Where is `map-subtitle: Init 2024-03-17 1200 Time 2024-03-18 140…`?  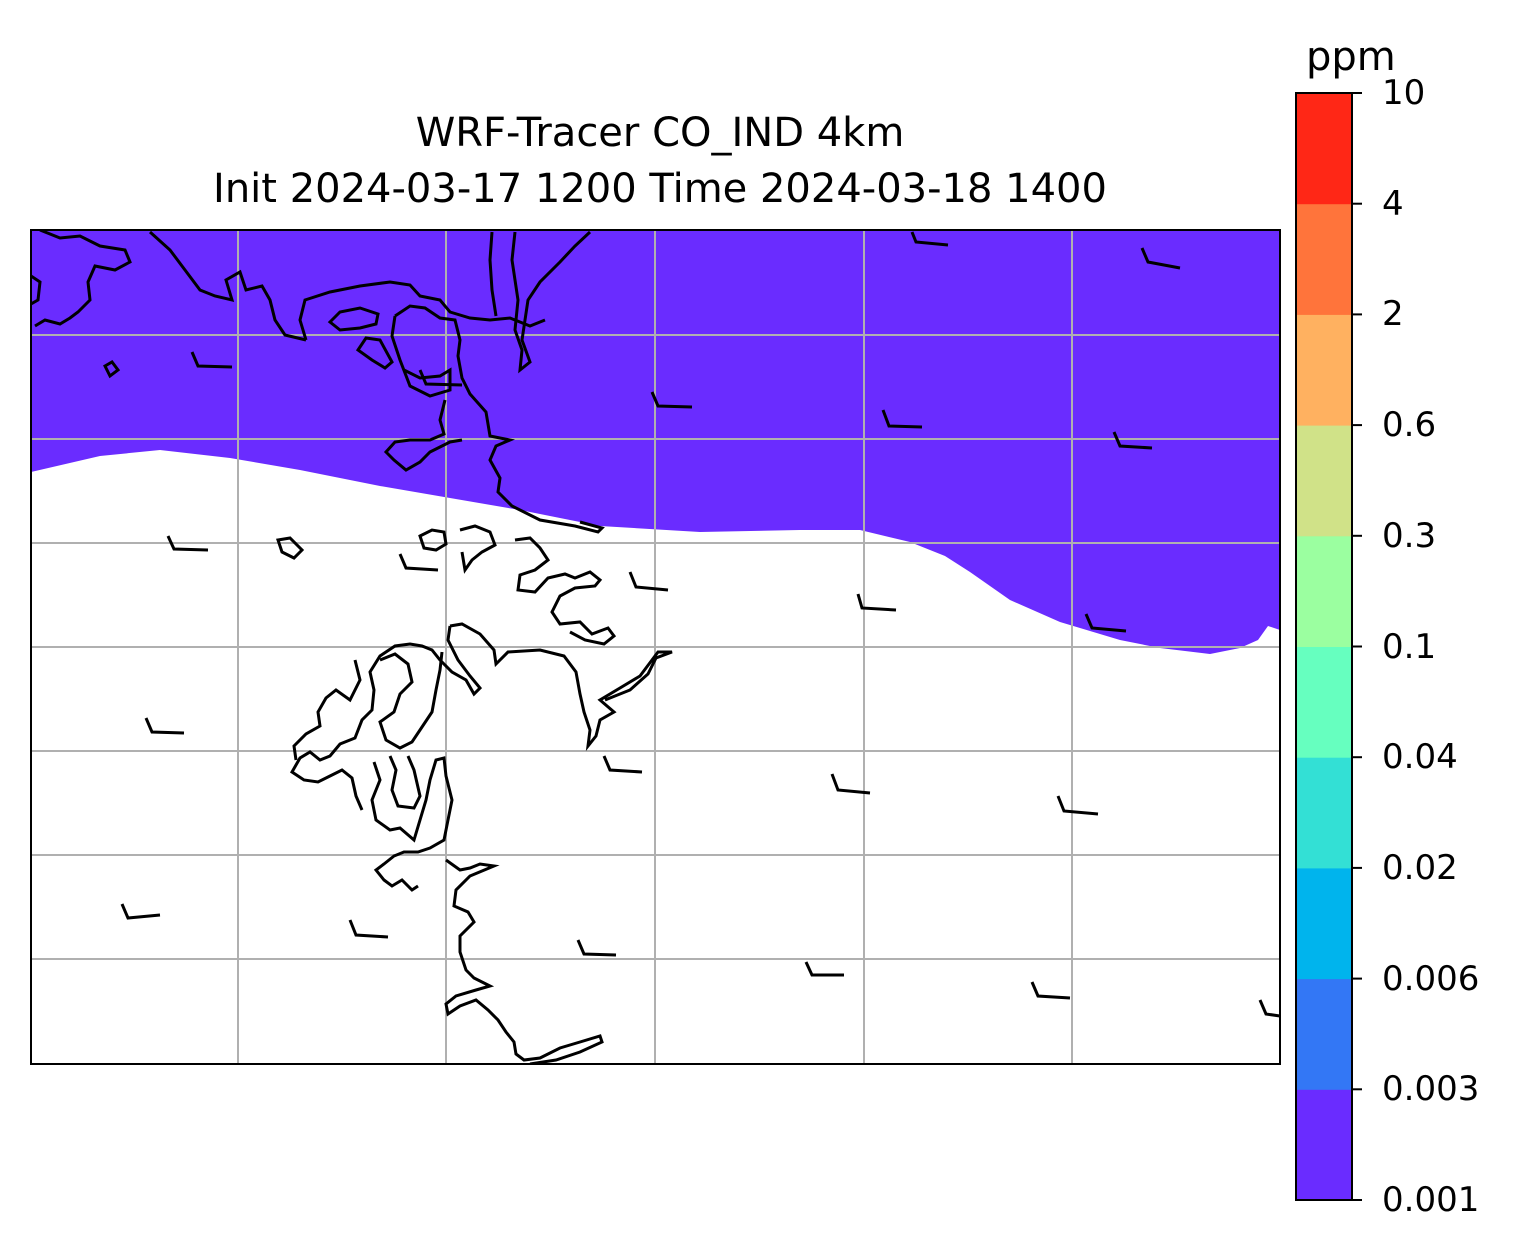 map-subtitle: Init 2024-03-17 1200 Time 2024-03-18 140… is located at coordinates (660, 189).